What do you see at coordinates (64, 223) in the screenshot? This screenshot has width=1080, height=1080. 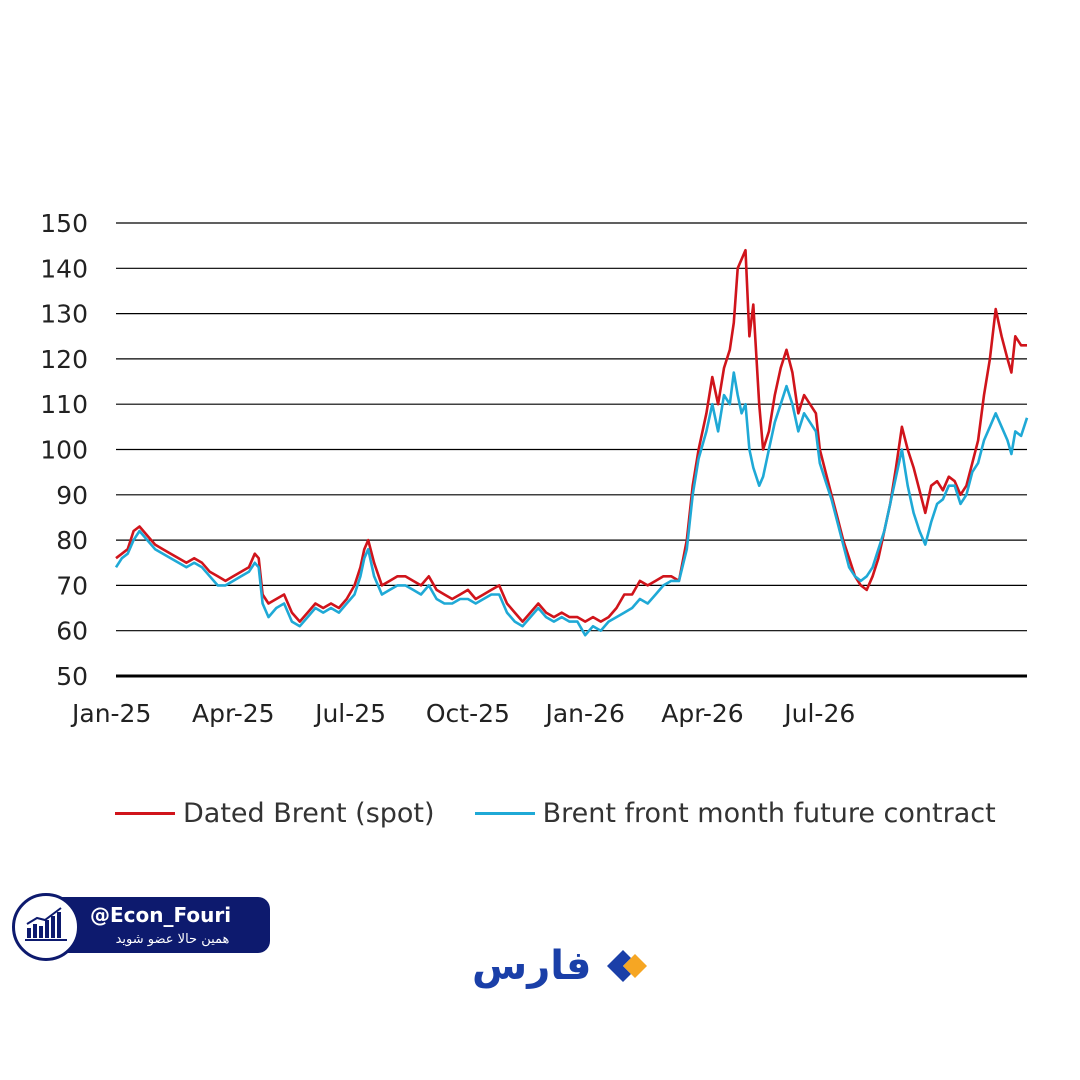 I see `y-tick-150: 150` at bounding box center [64, 223].